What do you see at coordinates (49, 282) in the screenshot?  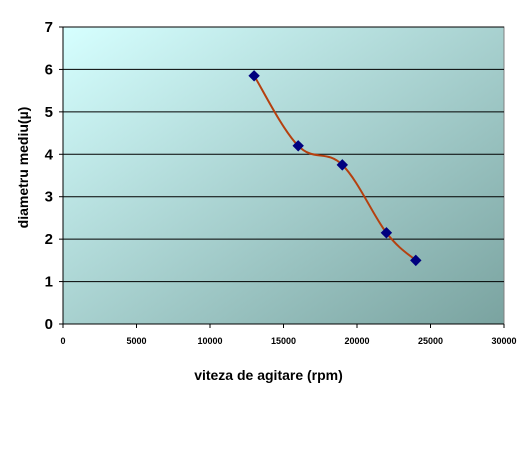 I see `y-tick-label: 1` at bounding box center [49, 282].